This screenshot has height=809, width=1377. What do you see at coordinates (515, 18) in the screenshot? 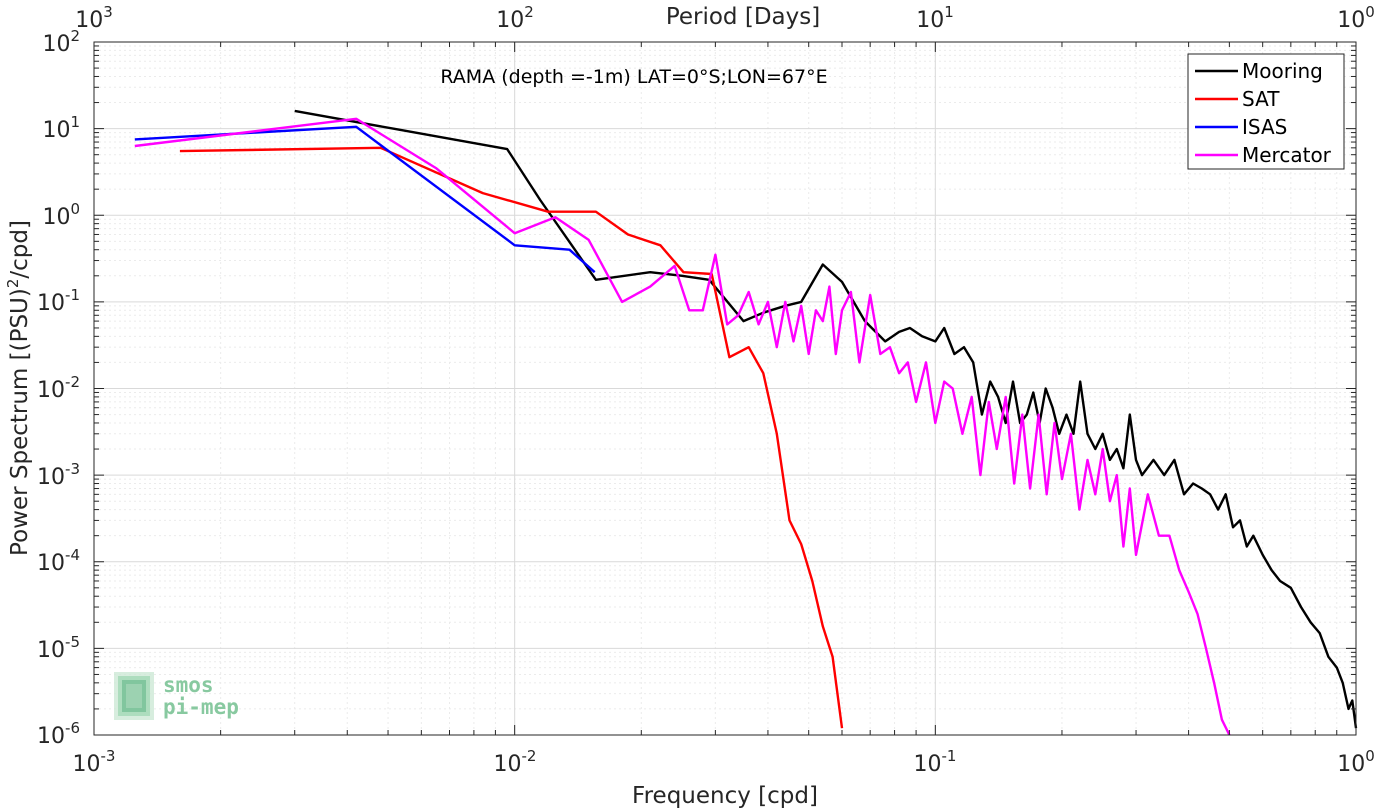
I see `top-tick-label: 10²` at bounding box center [515, 18].